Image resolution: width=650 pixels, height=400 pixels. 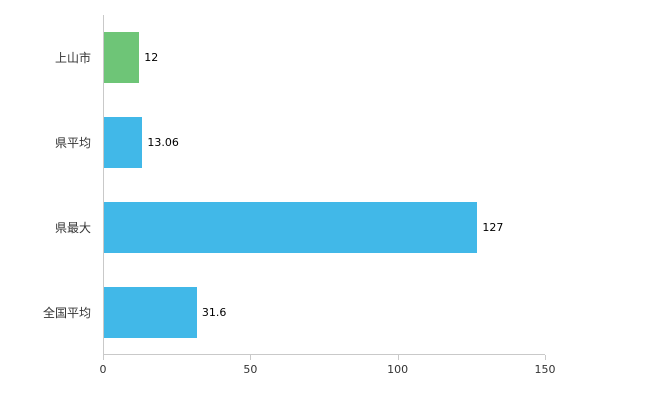 I want to click on bar-row: 31.6, so click(x=324, y=312).